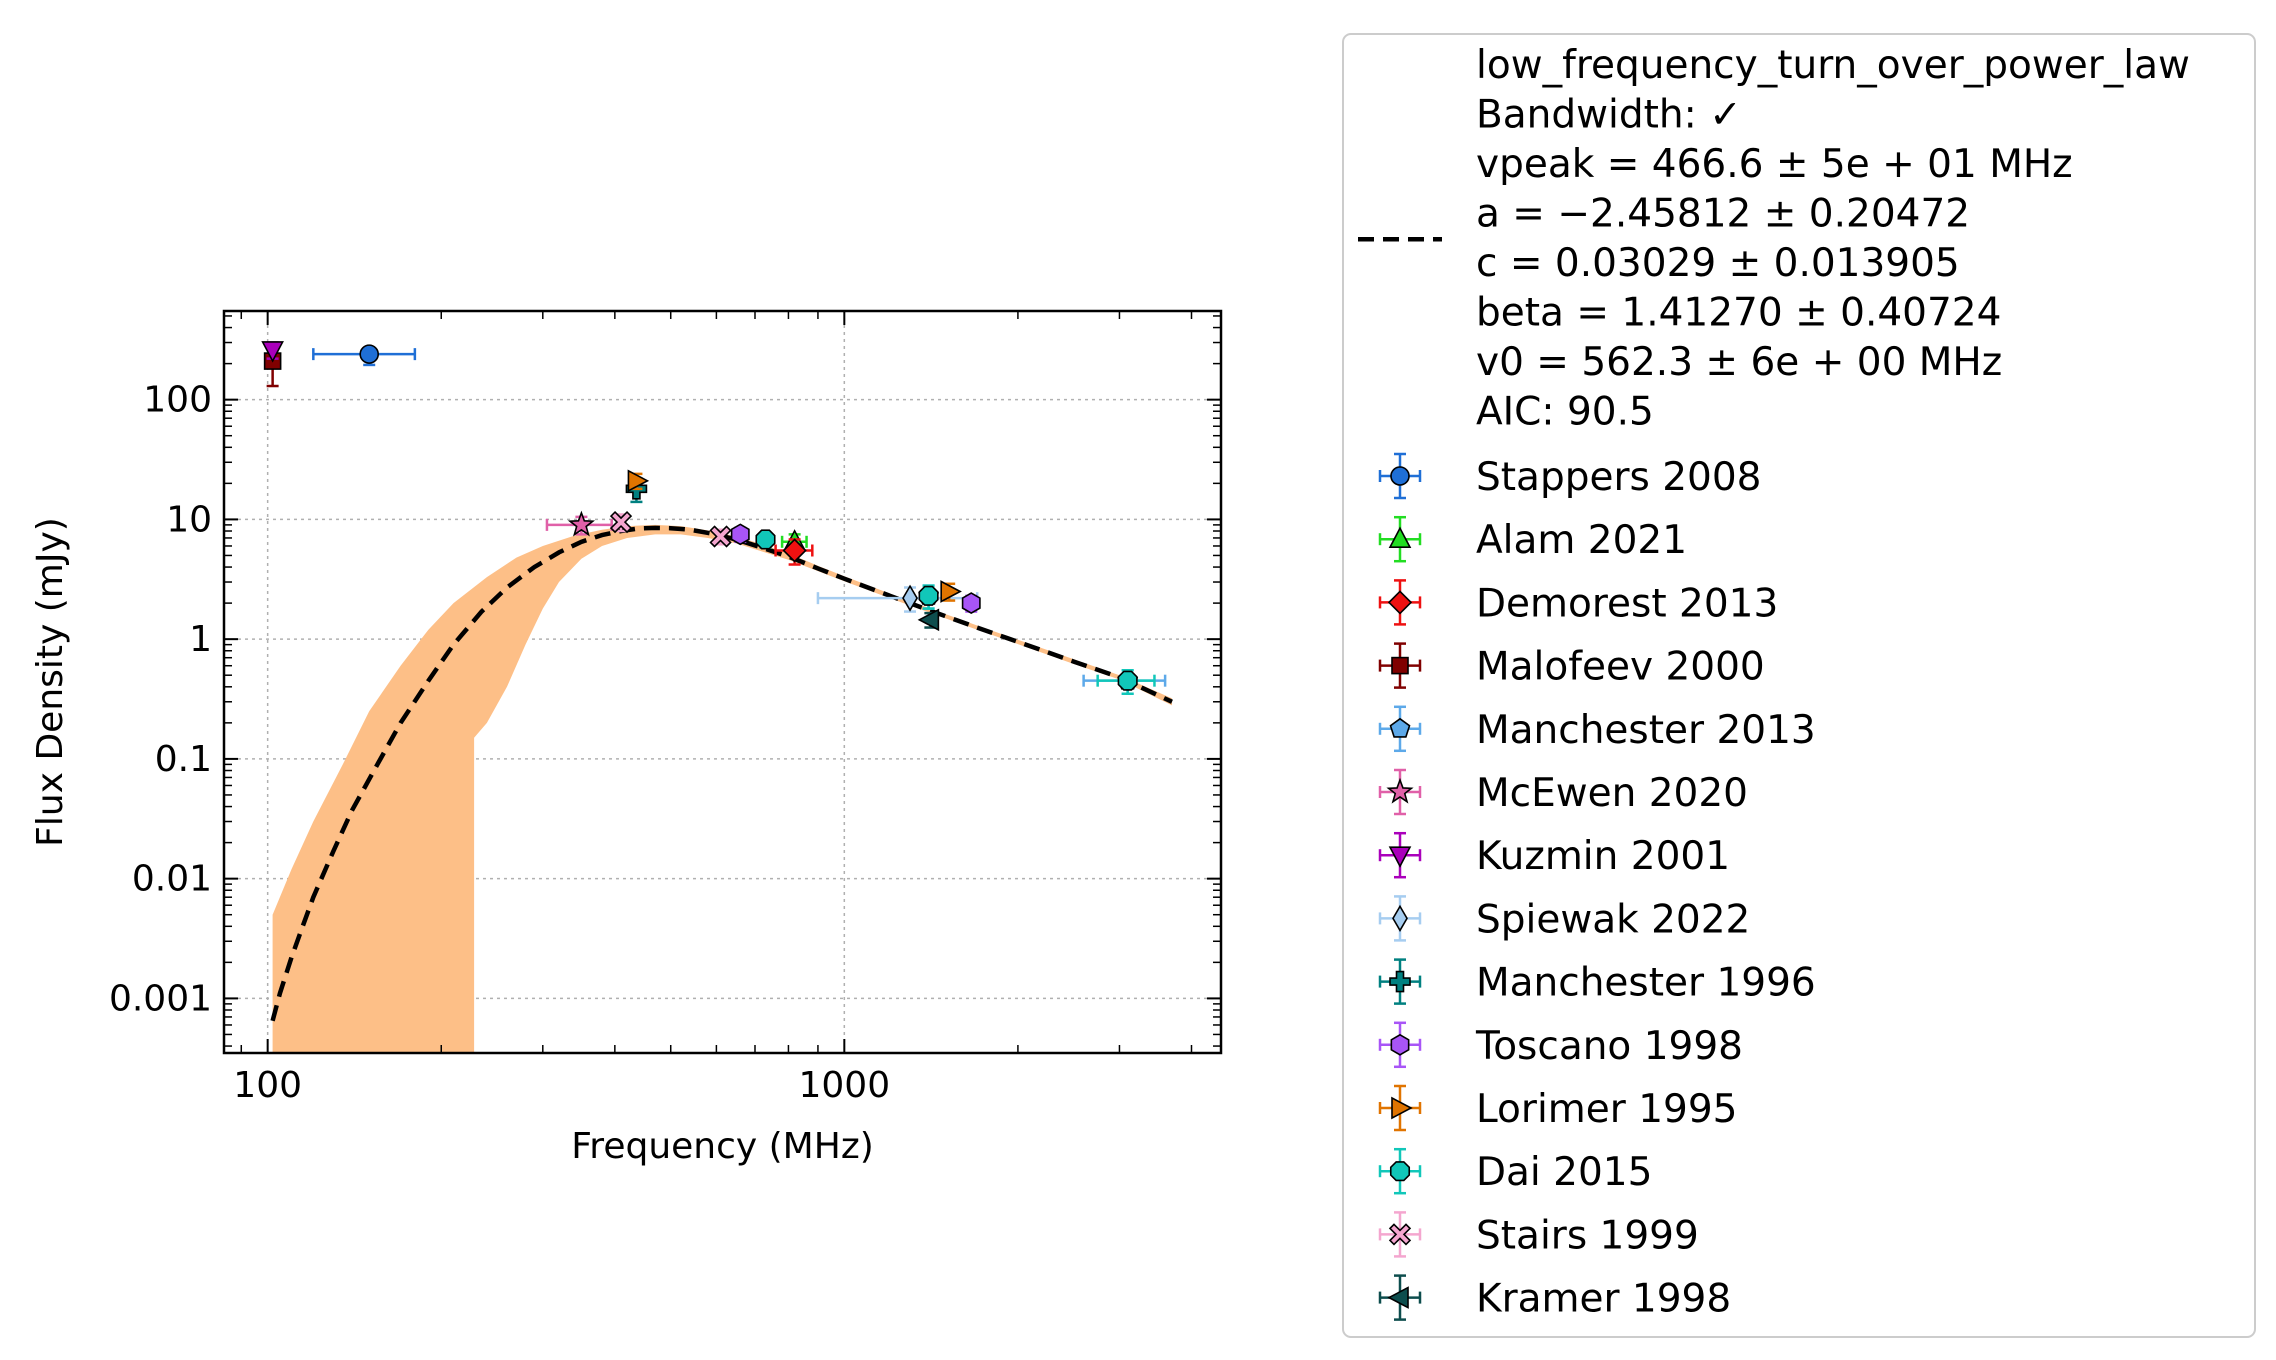 Image resolution: width=2276 pixels, height=1360 pixels. I want to click on legend-label: Manchester 1996, so click(1646, 983).